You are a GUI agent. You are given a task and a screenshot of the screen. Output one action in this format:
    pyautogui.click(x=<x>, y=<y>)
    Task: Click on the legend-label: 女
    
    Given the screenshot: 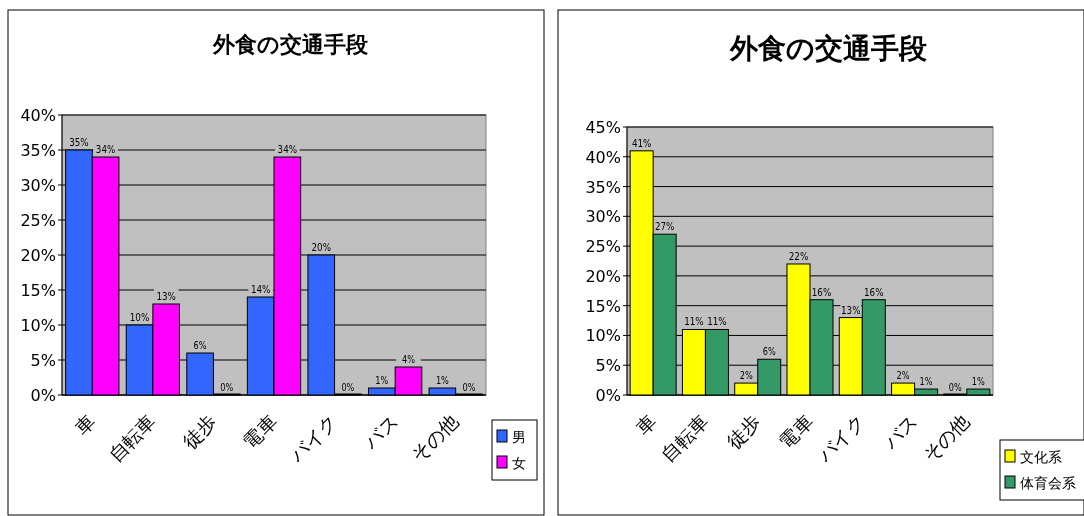 What is the action you would take?
    pyautogui.click(x=519, y=463)
    